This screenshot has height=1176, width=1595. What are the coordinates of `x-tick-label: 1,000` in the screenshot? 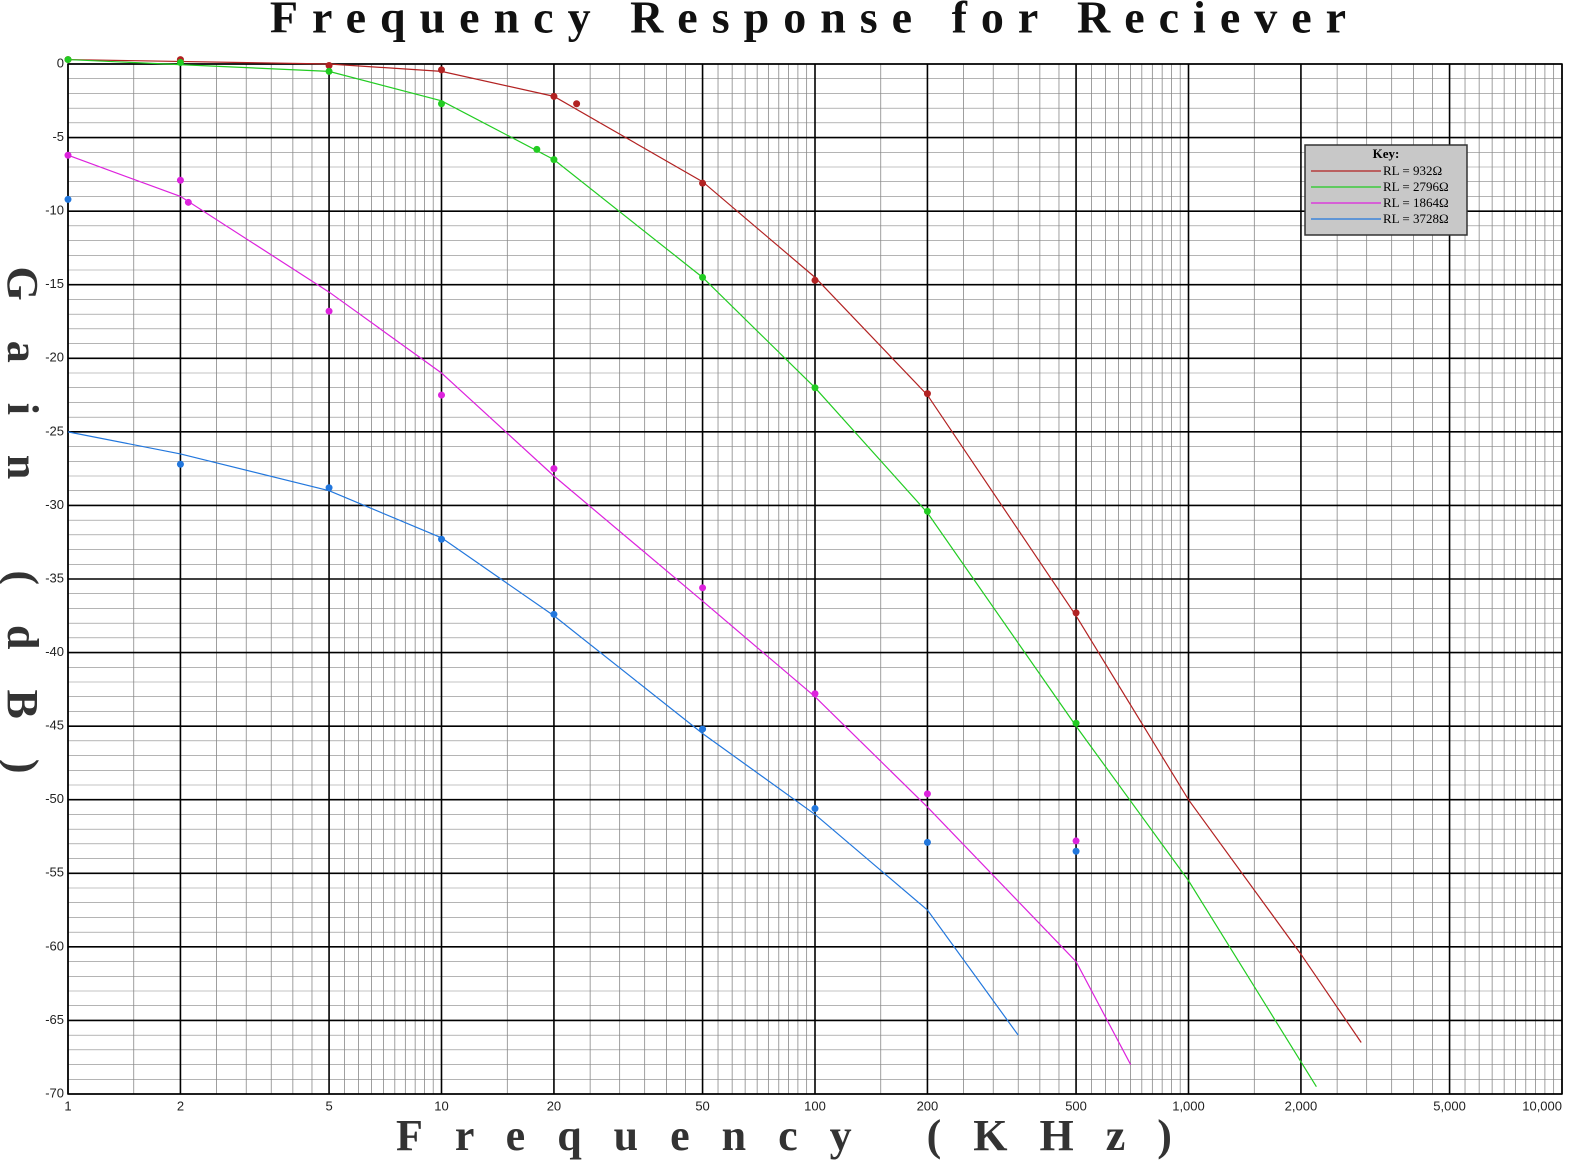 It's located at (1188, 1105).